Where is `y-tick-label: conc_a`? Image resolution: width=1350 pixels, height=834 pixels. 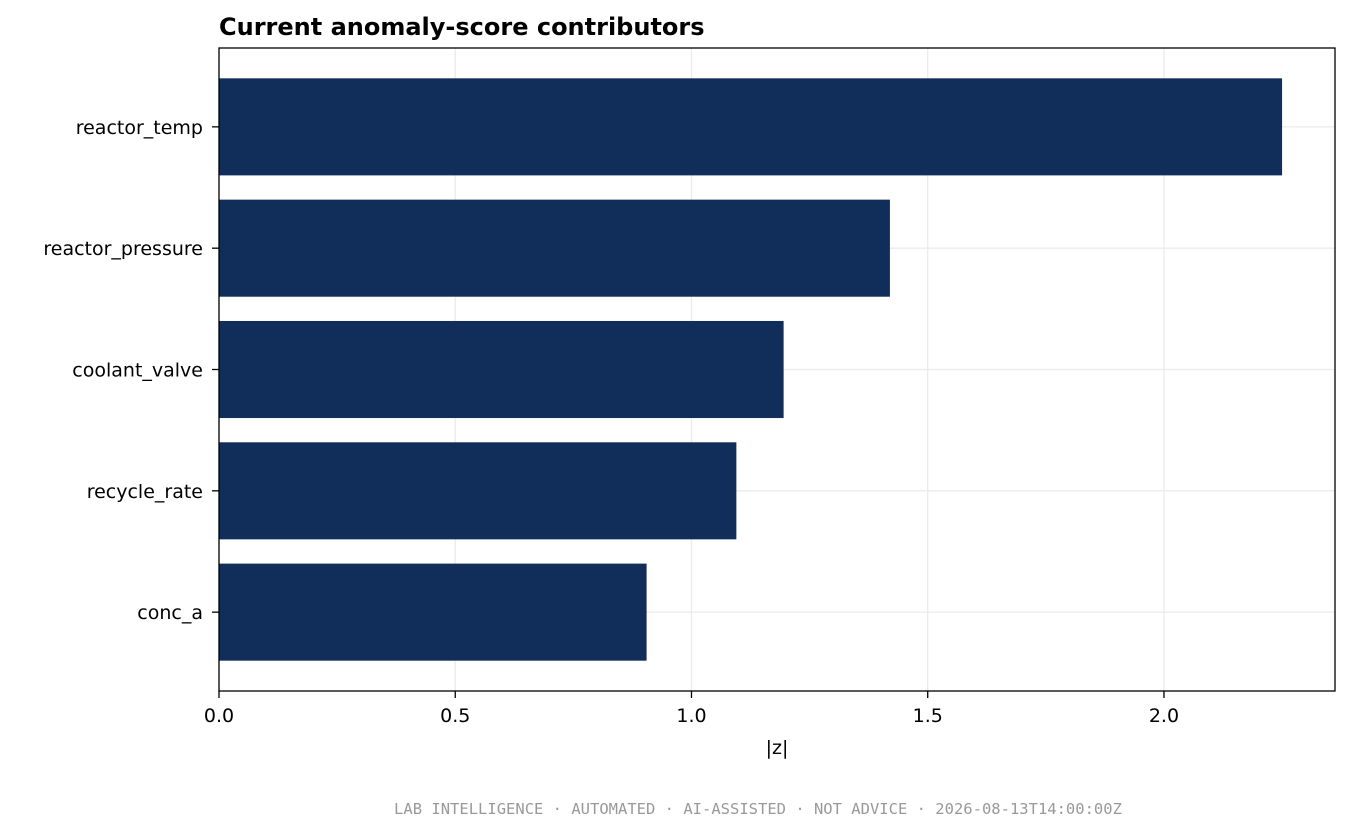
y-tick-label: conc_a is located at coordinates (170, 613).